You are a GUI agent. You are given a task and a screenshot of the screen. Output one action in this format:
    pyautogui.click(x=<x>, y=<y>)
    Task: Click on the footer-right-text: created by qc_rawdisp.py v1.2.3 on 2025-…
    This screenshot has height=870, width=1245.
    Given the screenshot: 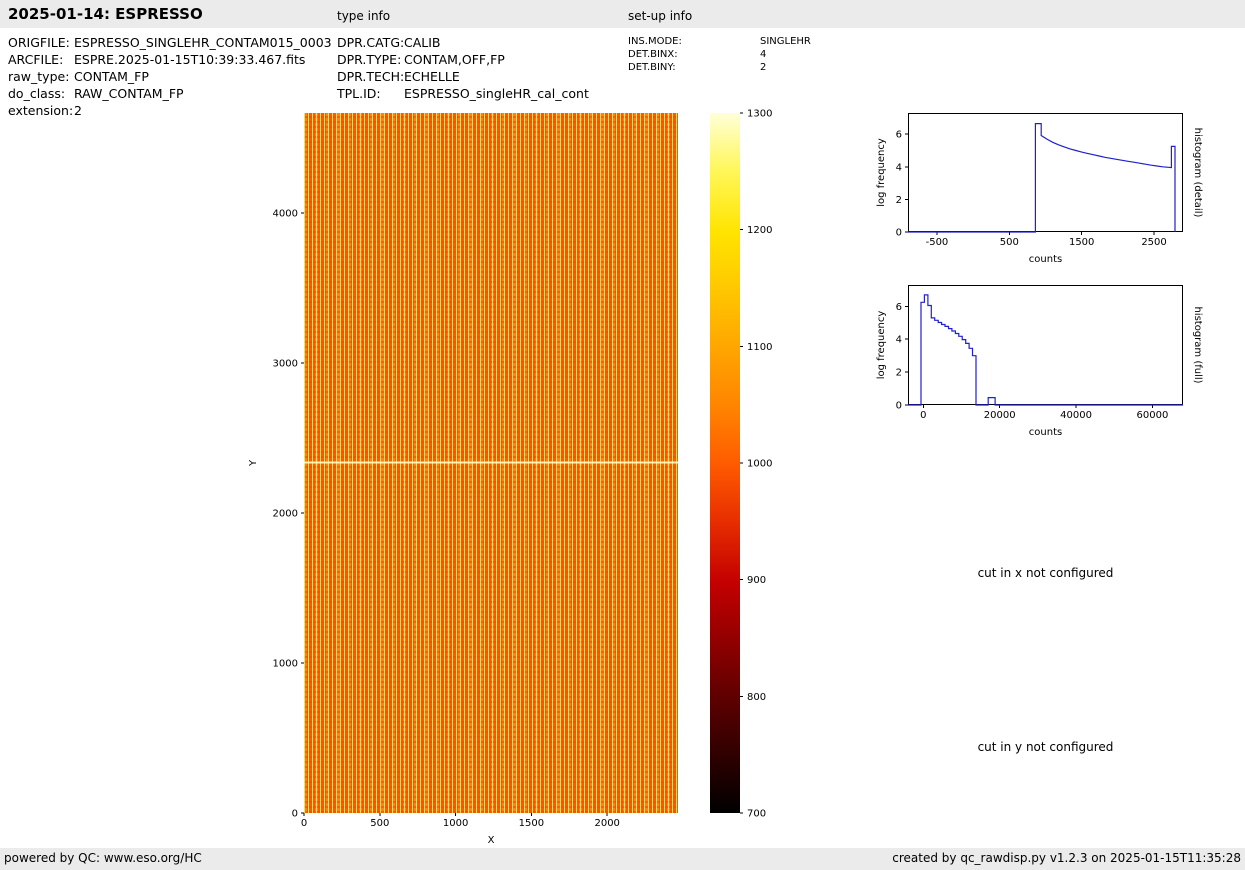 What is the action you would take?
    pyautogui.click(x=1066, y=858)
    